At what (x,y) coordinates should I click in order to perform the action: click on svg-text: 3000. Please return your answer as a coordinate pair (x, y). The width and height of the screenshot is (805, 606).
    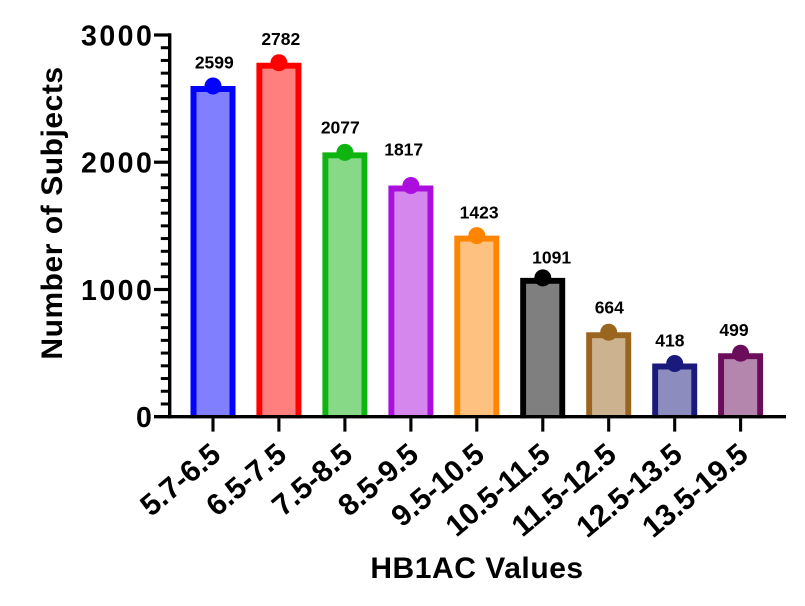
    Looking at the image, I should click on (117, 36).